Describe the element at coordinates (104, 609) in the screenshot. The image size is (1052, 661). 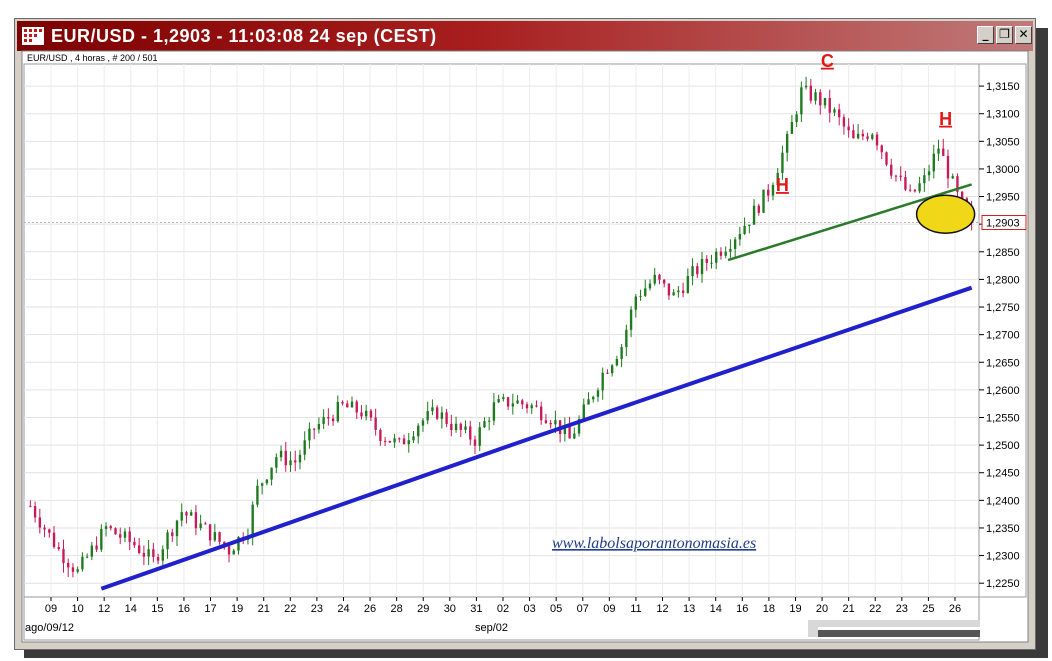
I see `x-tick-label: 12` at that location.